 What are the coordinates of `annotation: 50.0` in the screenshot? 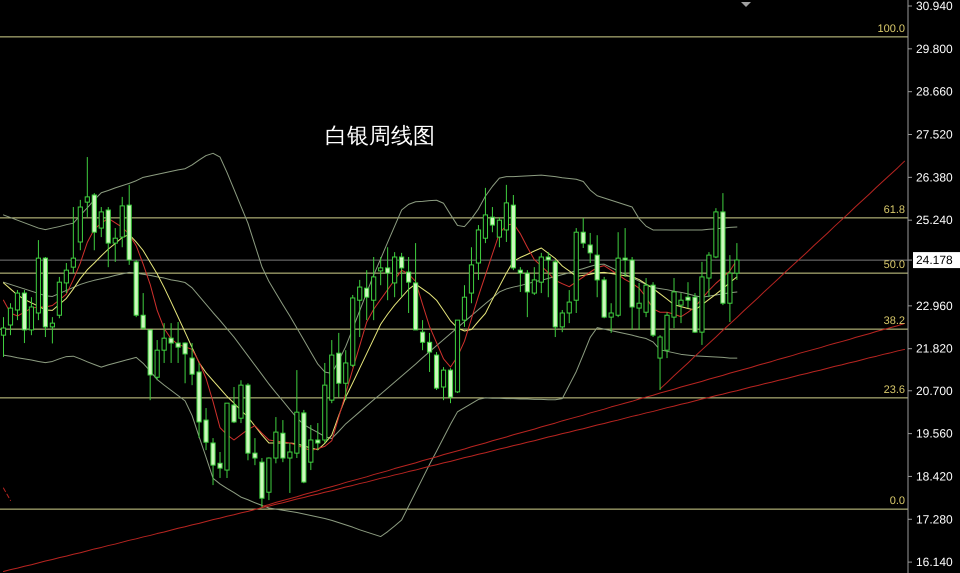 It's located at (894, 265).